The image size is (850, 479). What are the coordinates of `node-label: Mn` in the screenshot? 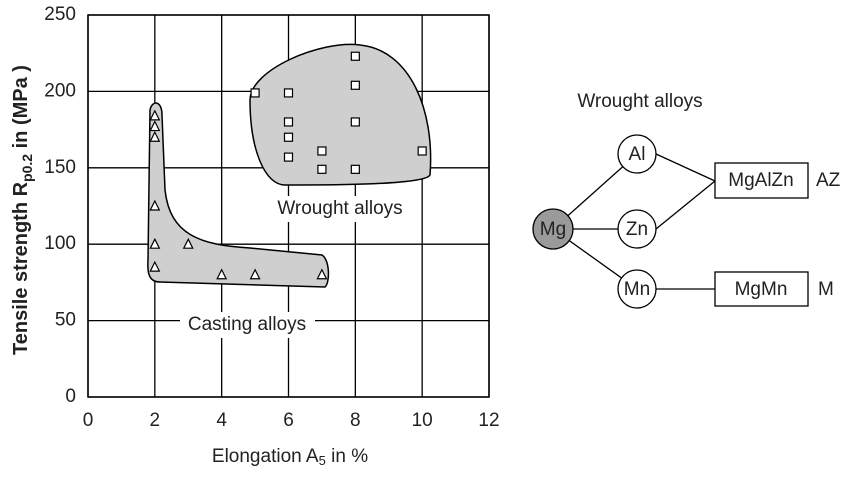 It's located at (637, 289).